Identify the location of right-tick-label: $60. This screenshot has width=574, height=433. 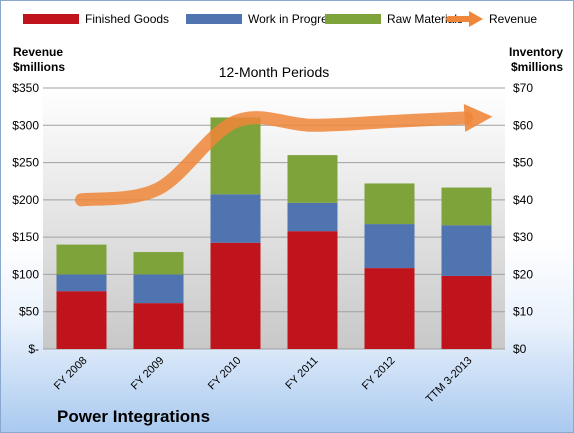
(523, 125).